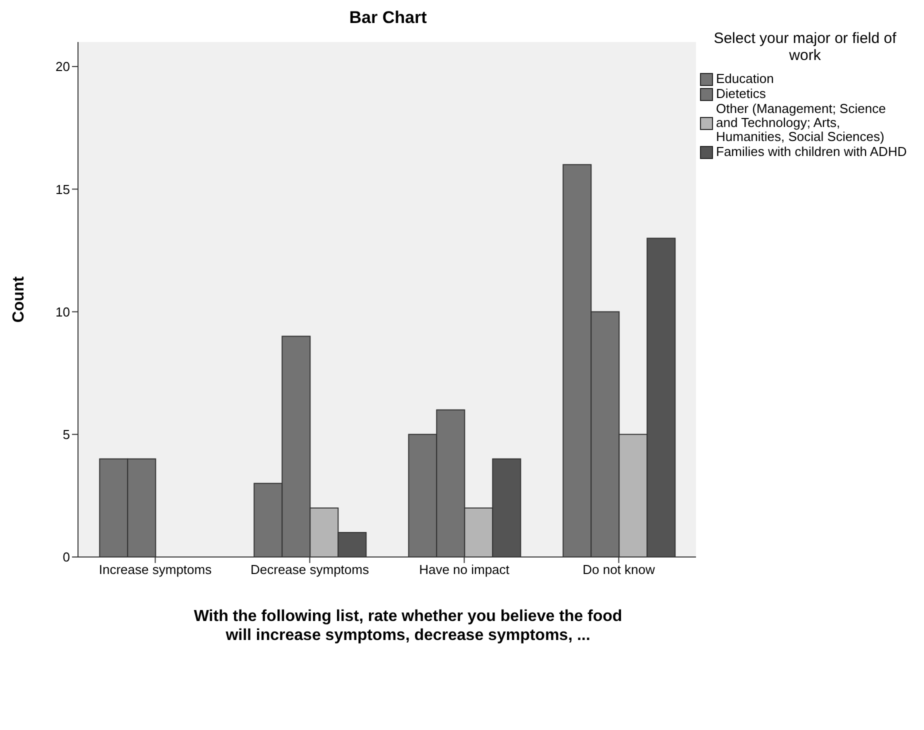 The height and width of the screenshot is (730, 924). Describe the element at coordinates (805, 47) in the screenshot. I see `legend-title: Select your major or field of work` at that location.